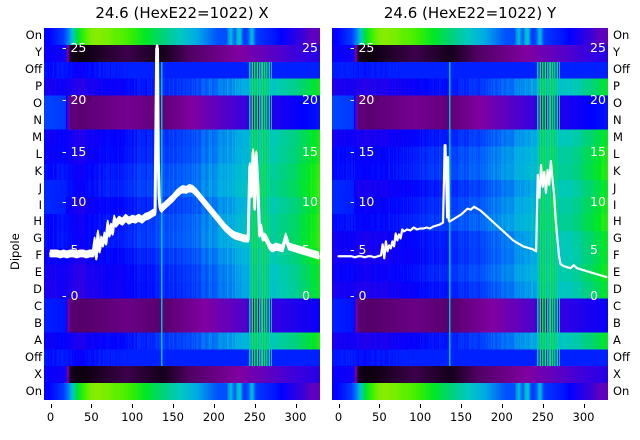 The height and width of the screenshot is (440, 640). Describe the element at coordinates (625, 214) in the screenshot. I see `category-axis-right: On Y Off P O N M L K J I H G F E D C B A Off X On` at that location.